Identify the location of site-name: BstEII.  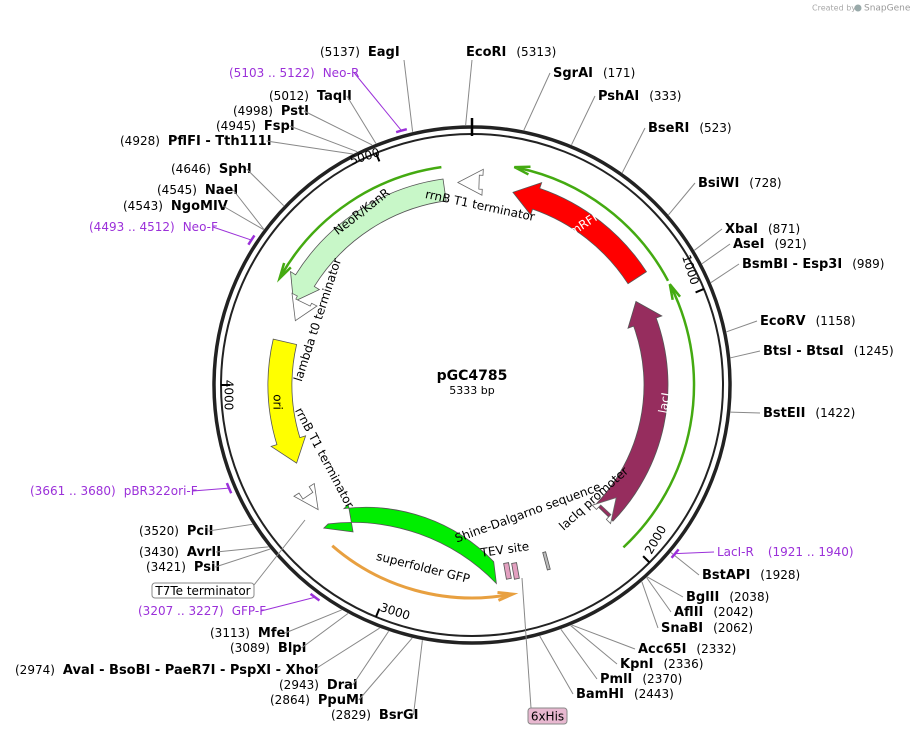
(784, 413).